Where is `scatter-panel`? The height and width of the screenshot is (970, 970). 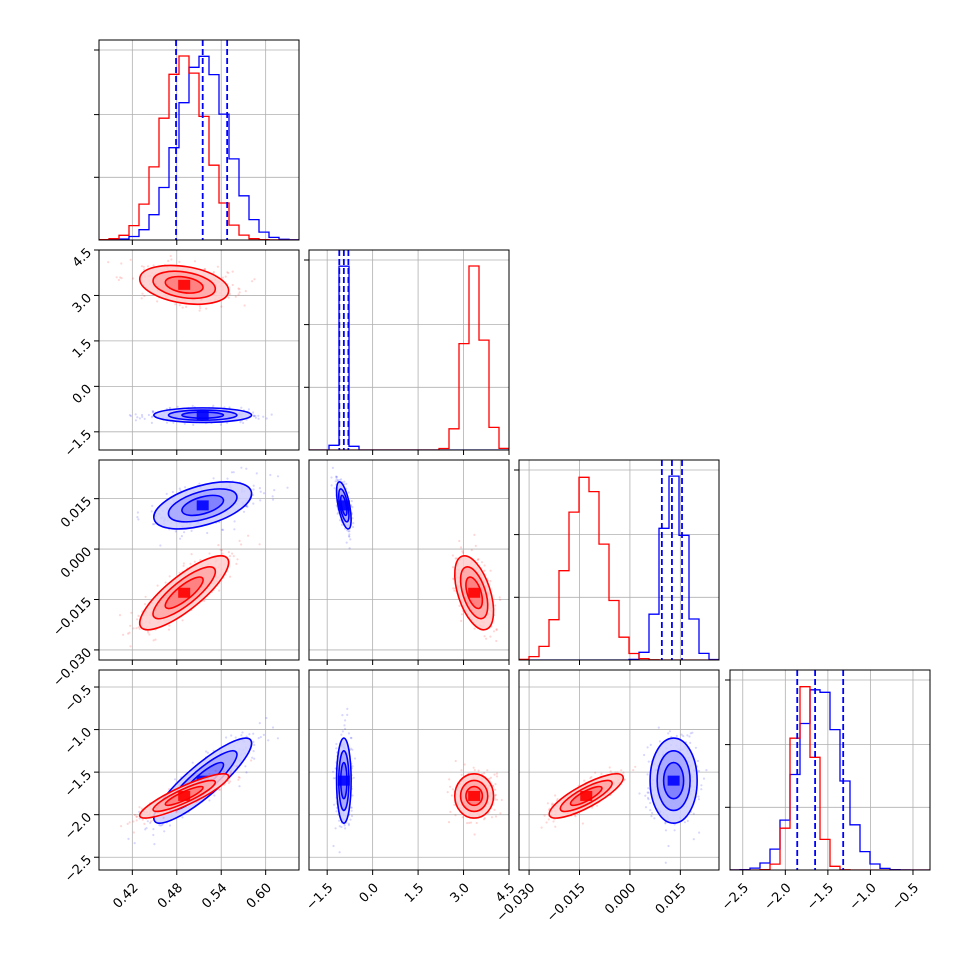 scatter-panel is located at coordinates (199, 770).